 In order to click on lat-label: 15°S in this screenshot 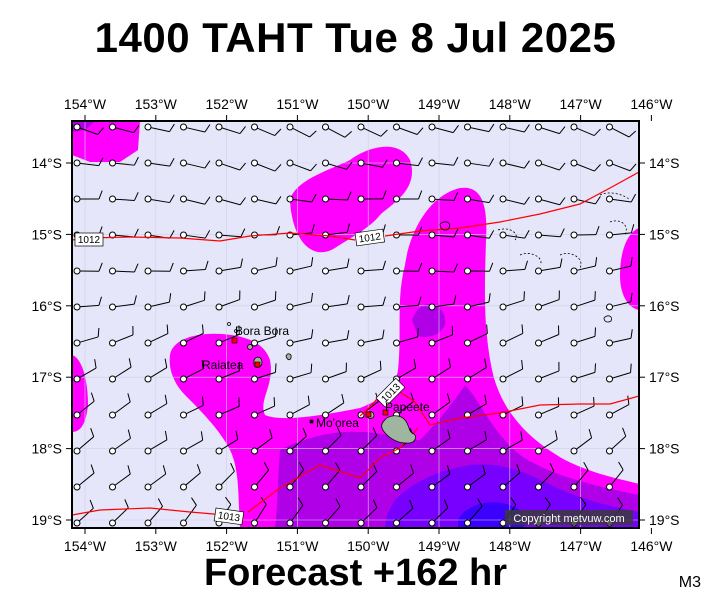, I will do `click(46, 234)`.